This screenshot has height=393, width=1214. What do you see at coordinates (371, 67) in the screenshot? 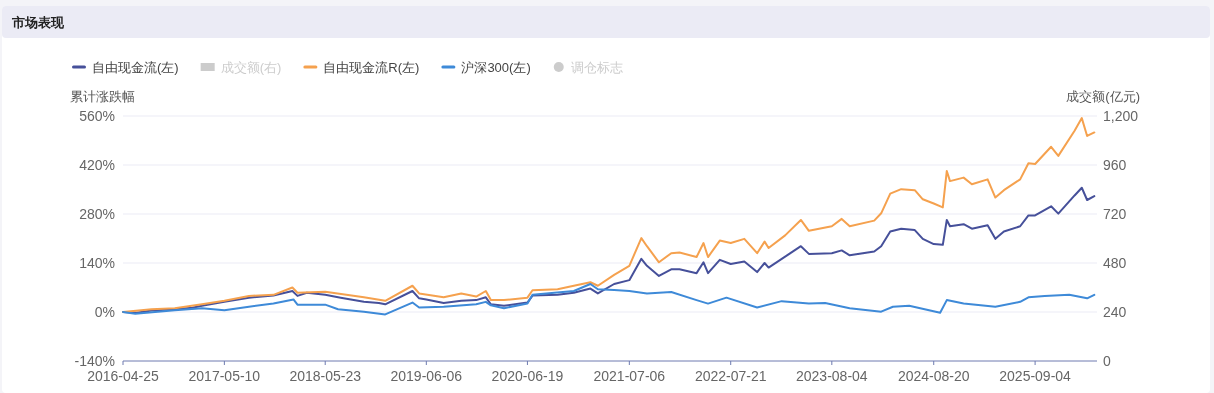
I see `legend-label: 自由现金流R(左)` at bounding box center [371, 67].